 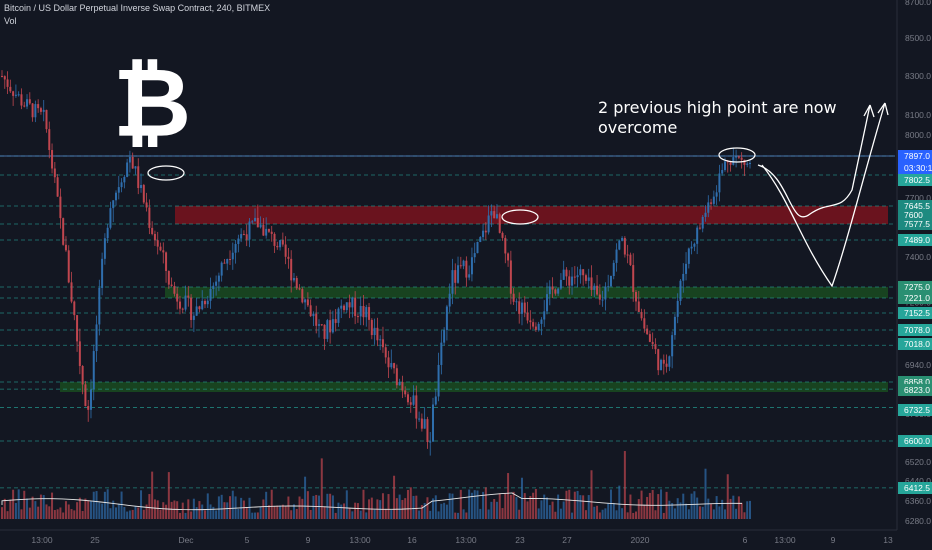 What do you see at coordinates (917, 206) in the screenshot?
I see `price-tag-label: 7645.5` at bounding box center [917, 206].